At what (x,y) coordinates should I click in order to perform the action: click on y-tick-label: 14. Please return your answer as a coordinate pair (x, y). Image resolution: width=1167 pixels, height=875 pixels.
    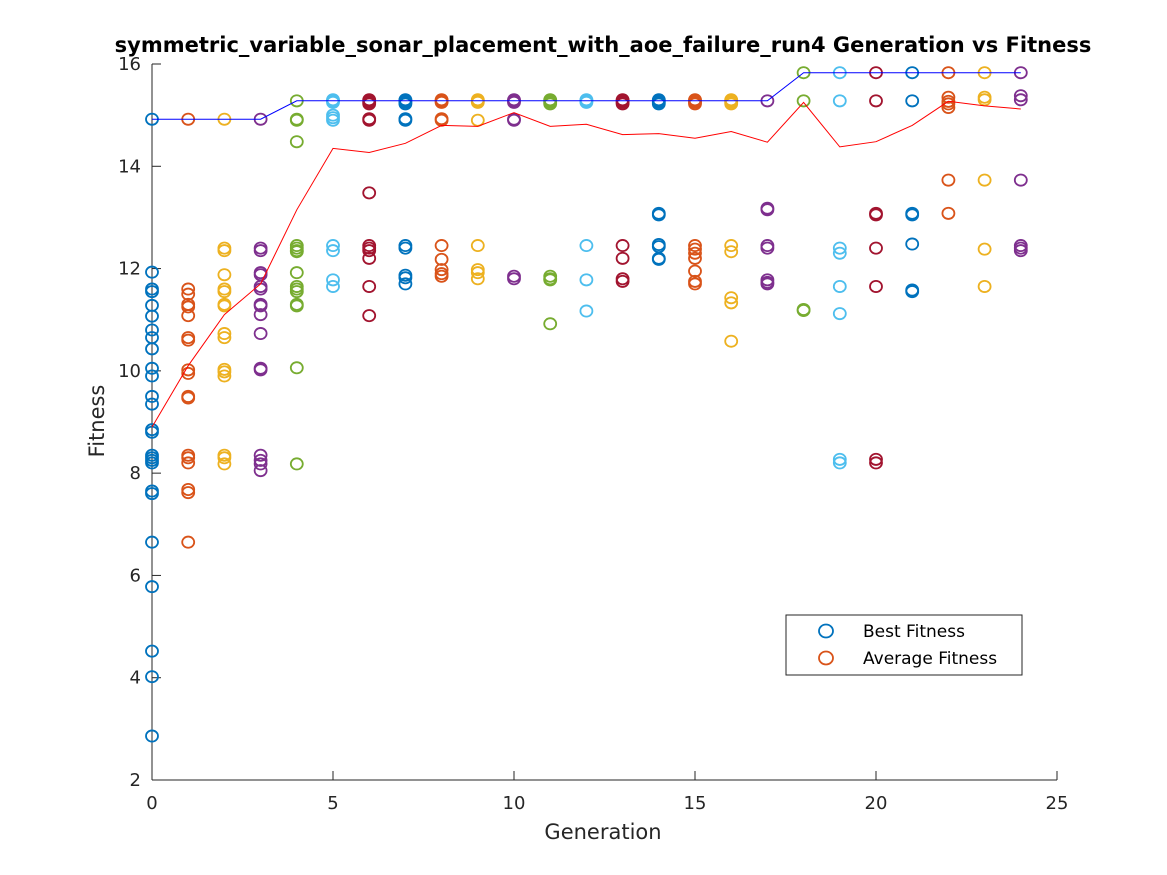
    Looking at the image, I should click on (129, 166).